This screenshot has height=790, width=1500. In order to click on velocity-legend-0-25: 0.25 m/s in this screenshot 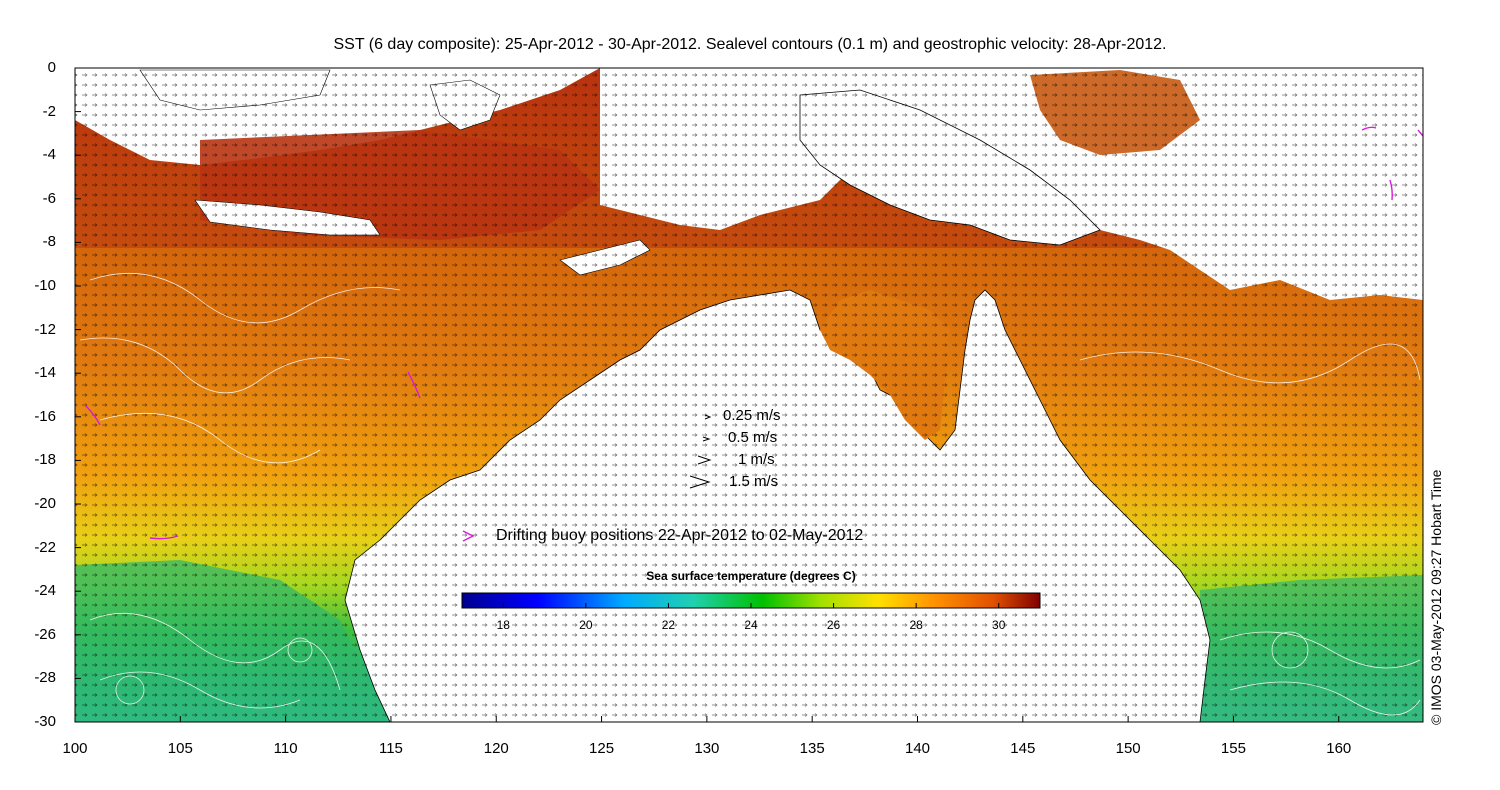, I will do `click(752, 415)`.